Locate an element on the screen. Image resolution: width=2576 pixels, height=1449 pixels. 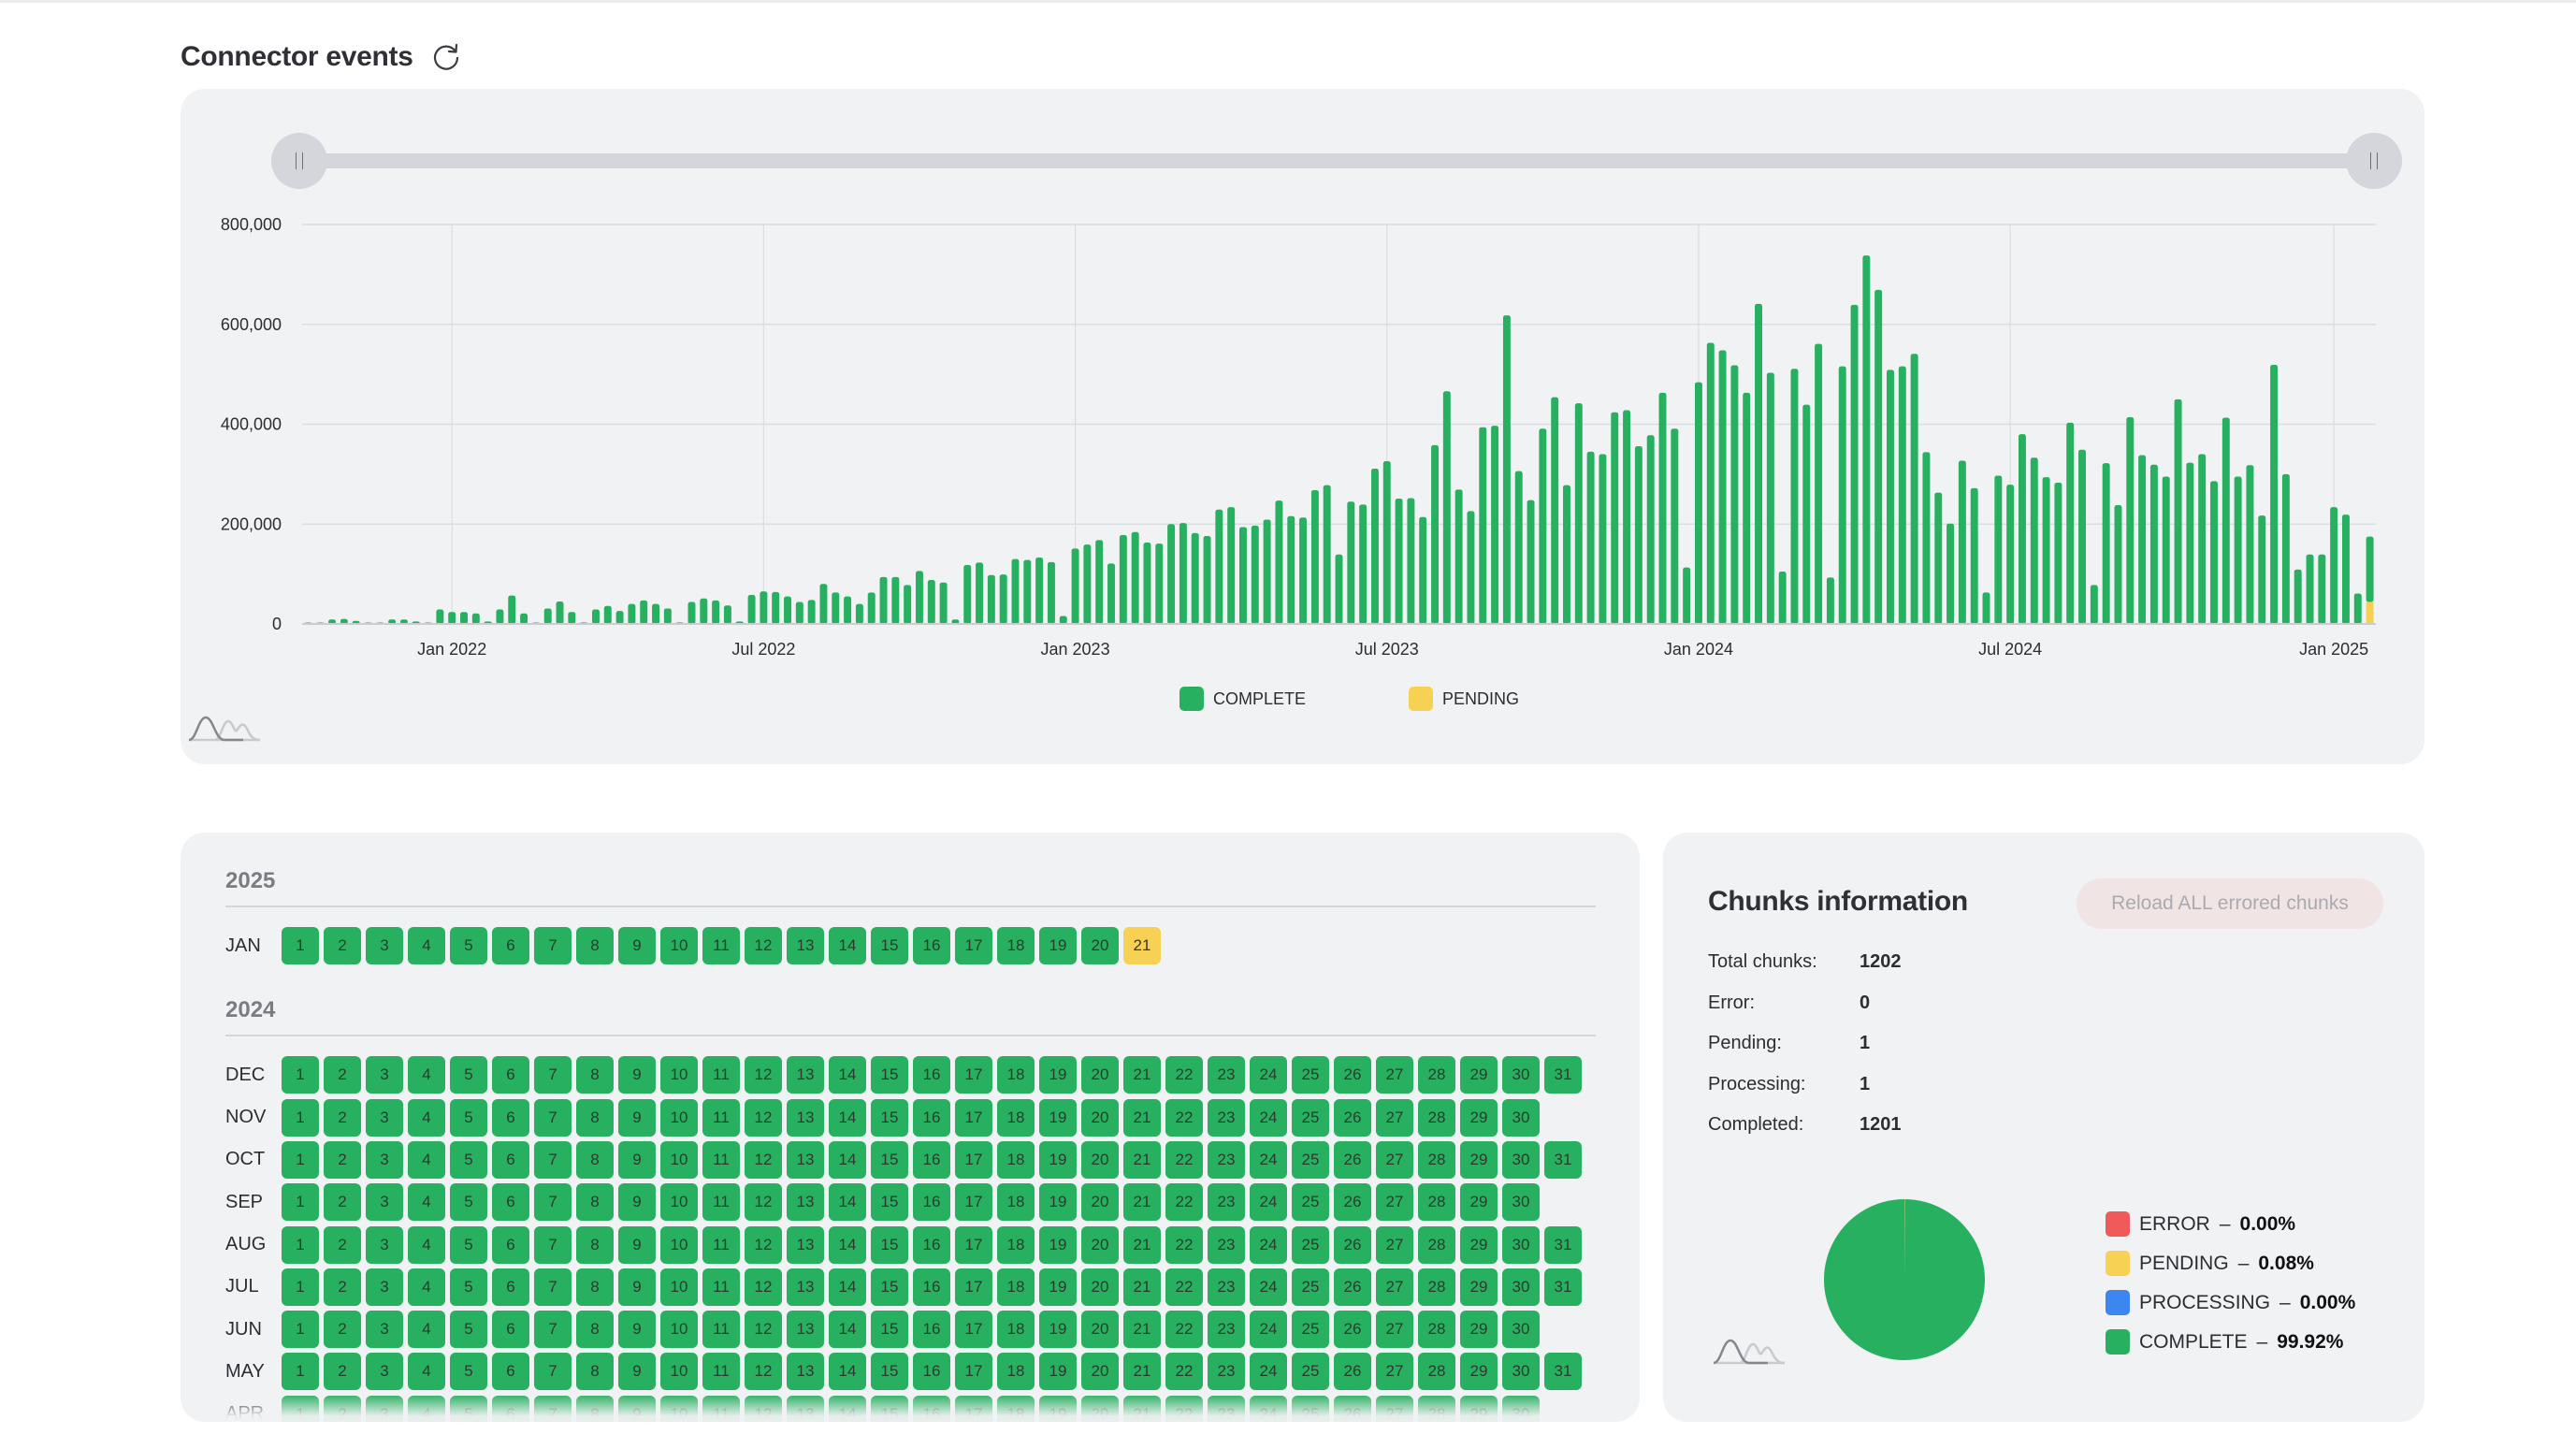
day-cell: 6 is located at coordinates (510, 945).